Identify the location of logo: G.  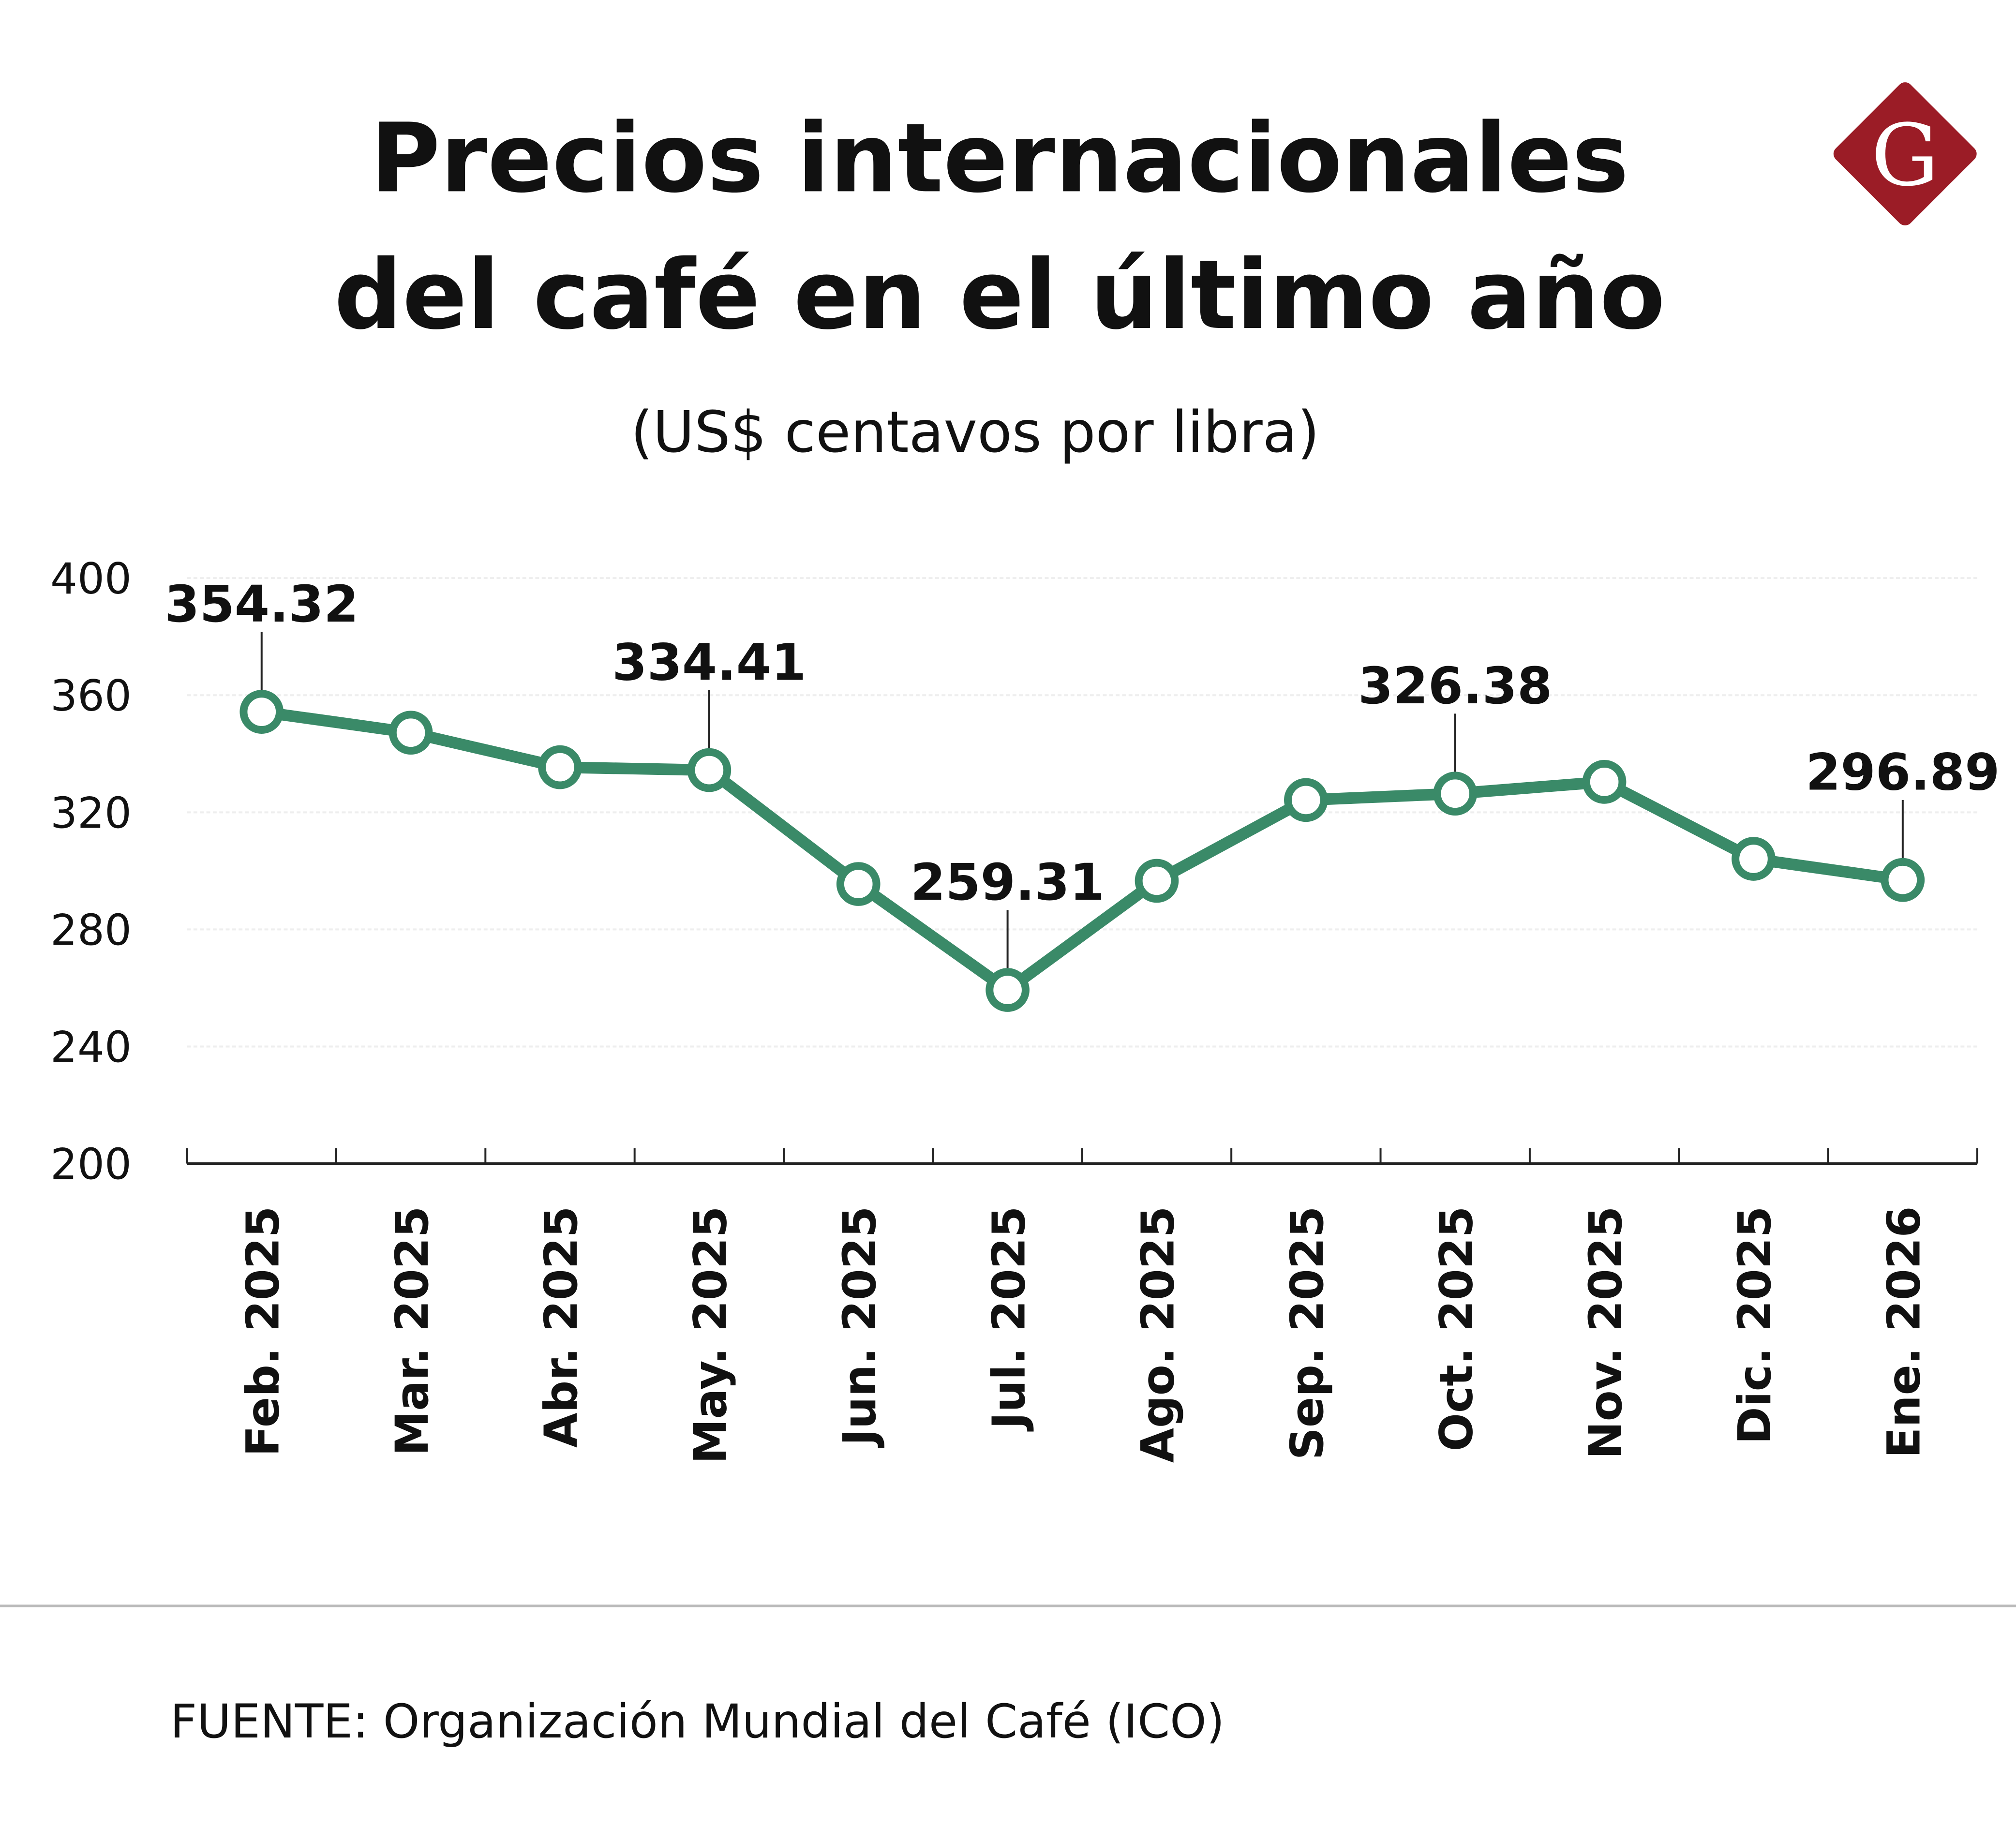
(1905, 154).